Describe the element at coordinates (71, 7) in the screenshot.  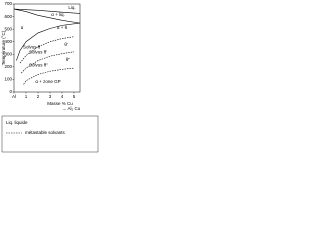
I see `region-label: Liq.` at that location.